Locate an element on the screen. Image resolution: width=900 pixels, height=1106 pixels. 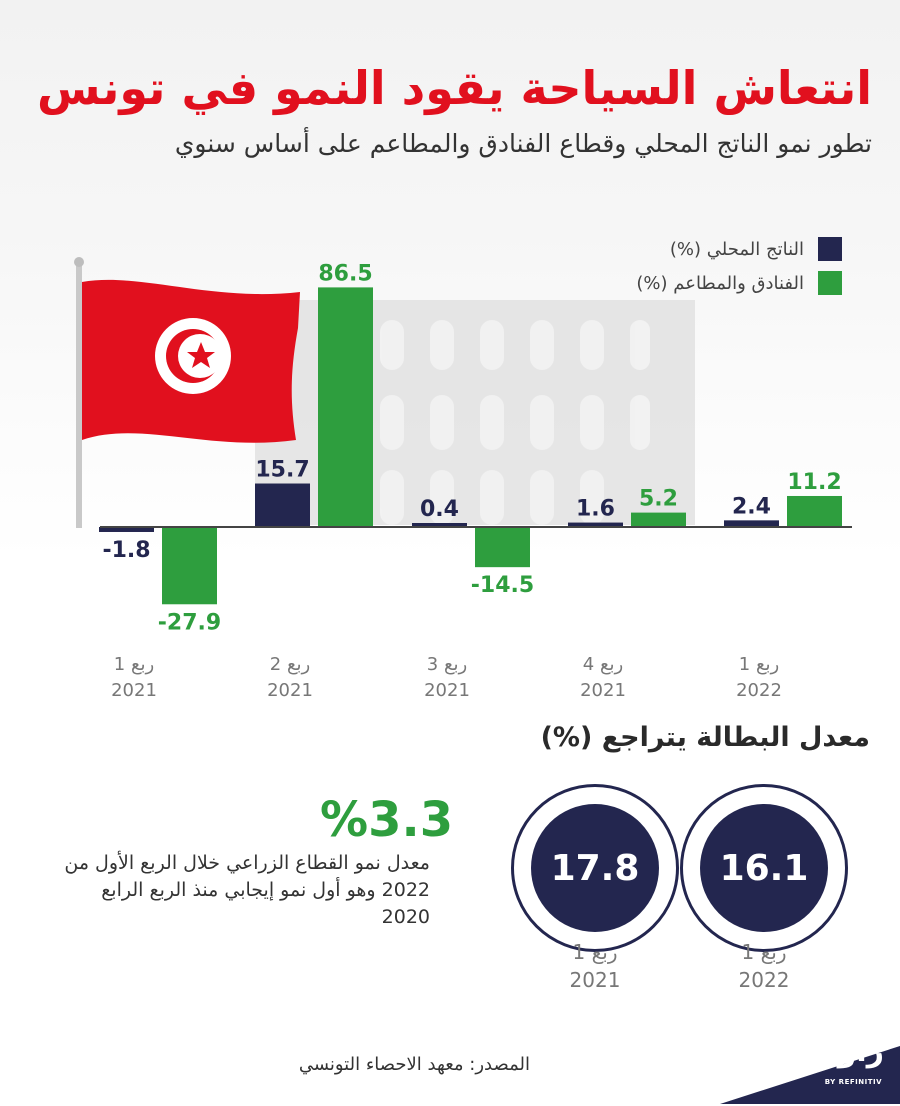
x-tick-label-4-1: 2022 is located at coordinates (759, 690).